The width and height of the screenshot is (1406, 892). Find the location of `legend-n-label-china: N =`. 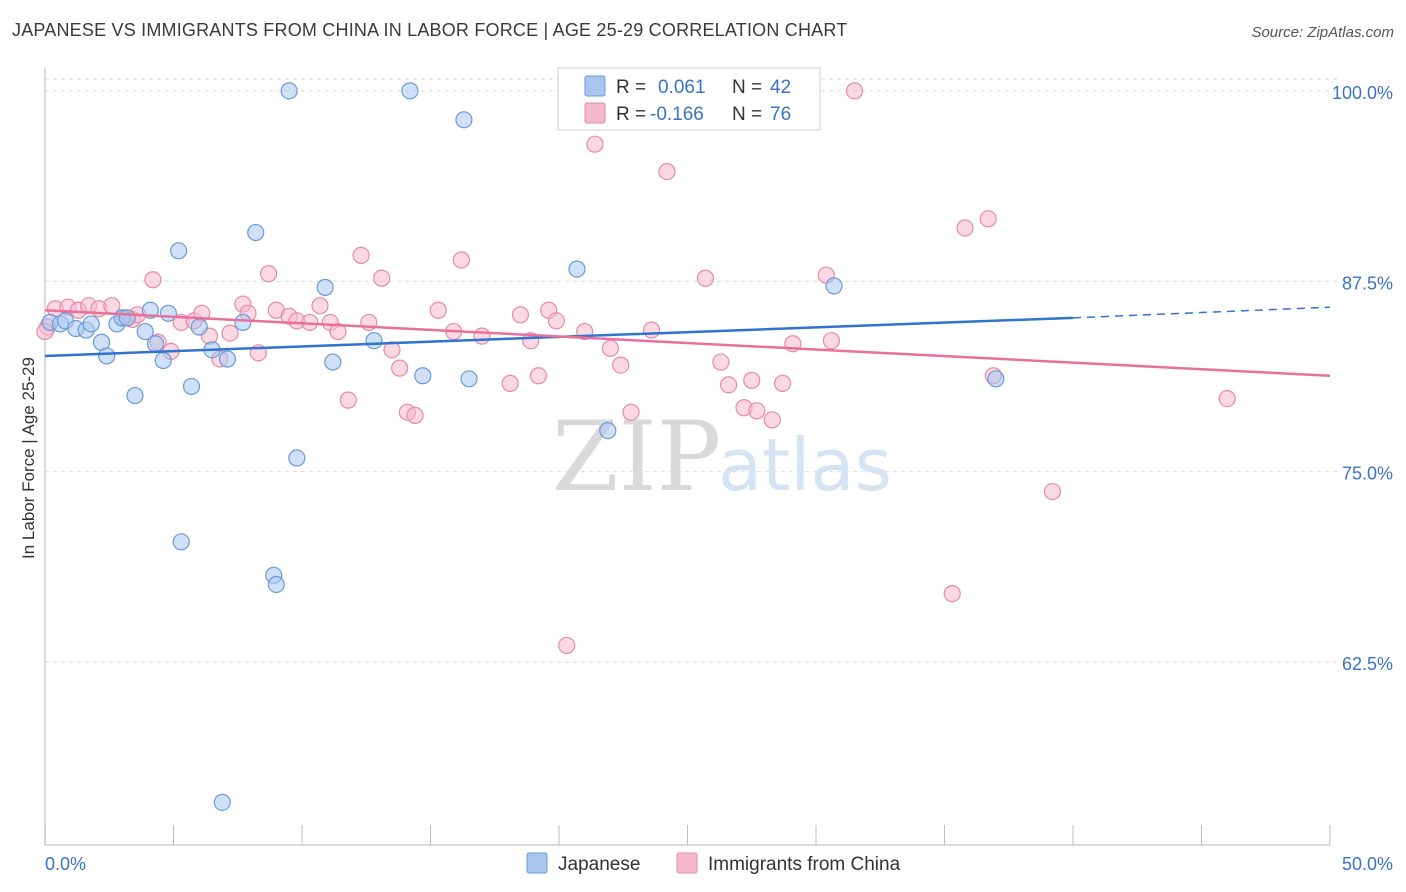

legend-n-label-china: N = is located at coordinates (747, 114).